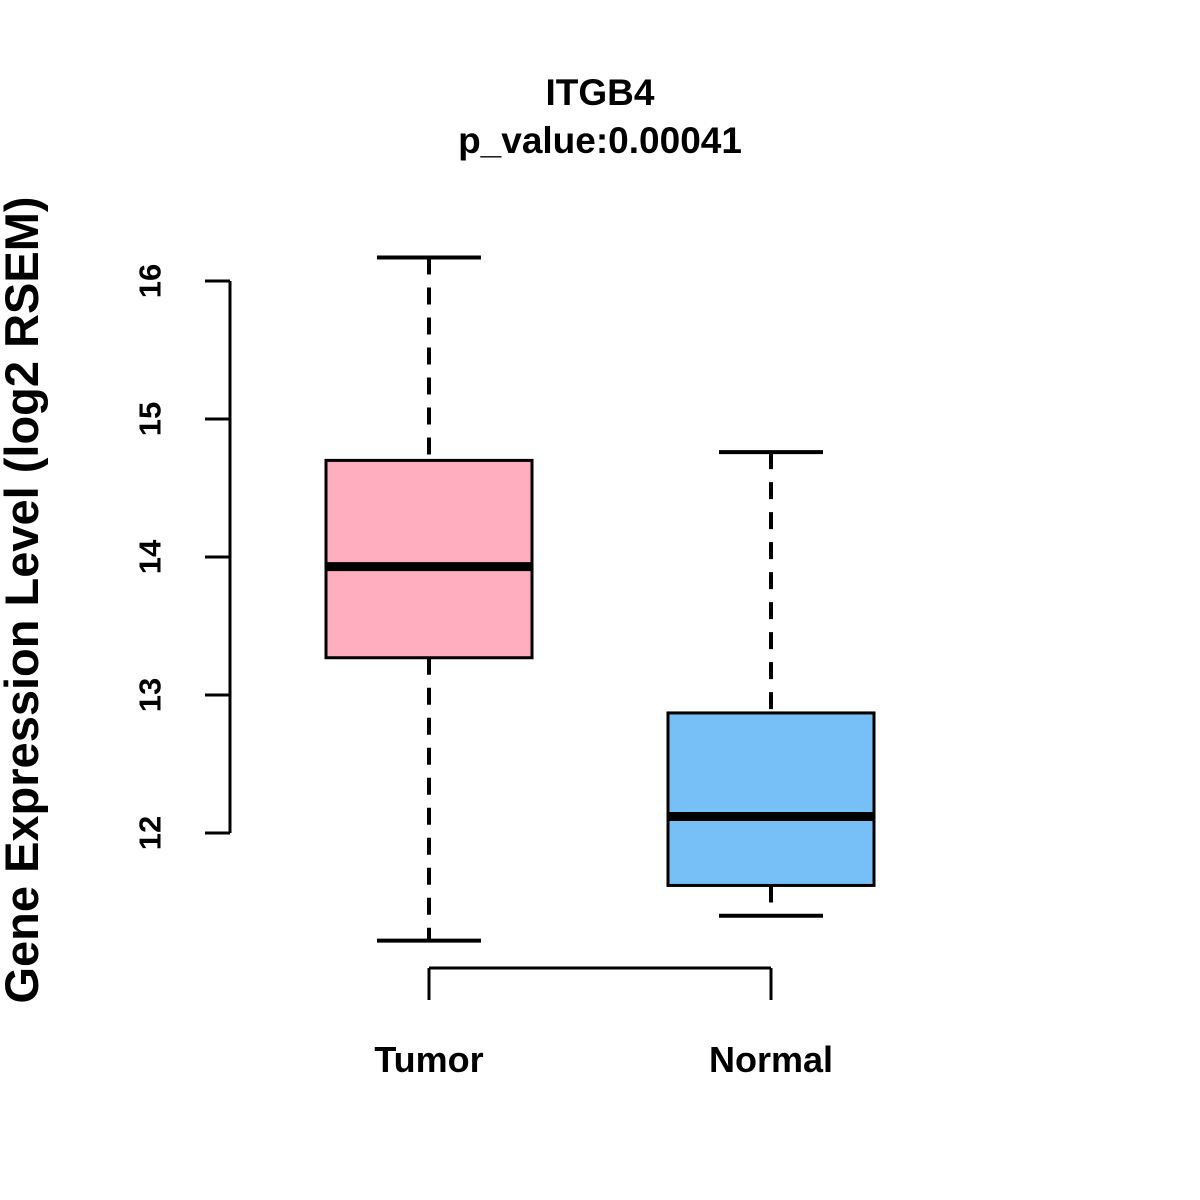  Describe the element at coordinates (182, 557) in the screenshot. I see `y-axis: 12 13 14 15 16` at that location.